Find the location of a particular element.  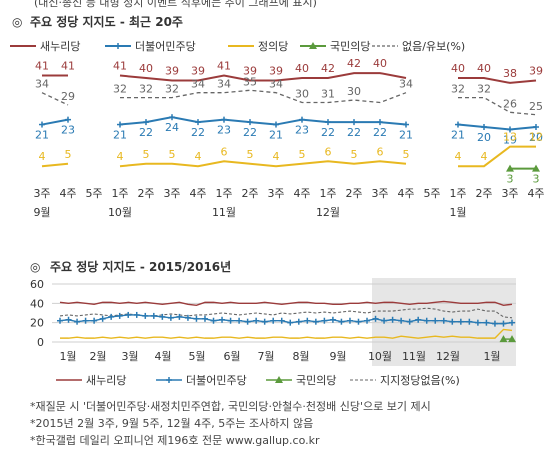

c1-label-justice-3: 4 is located at coordinates (120, 156).